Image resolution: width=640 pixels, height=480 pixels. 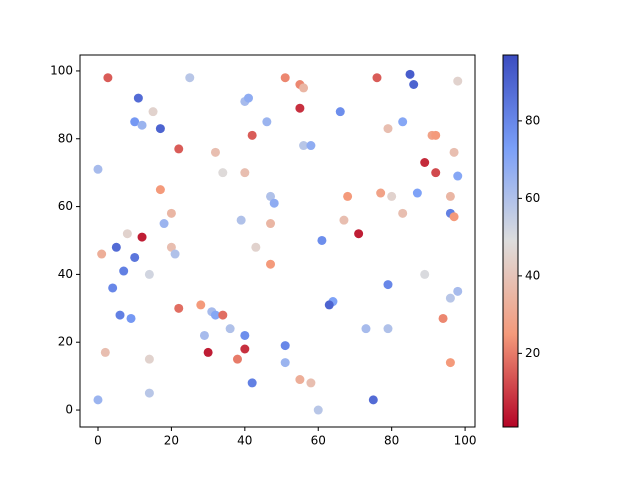 What do you see at coordinates (65, 274) in the screenshot?
I see `y-tick-label: 40` at bounding box center [65, 274].